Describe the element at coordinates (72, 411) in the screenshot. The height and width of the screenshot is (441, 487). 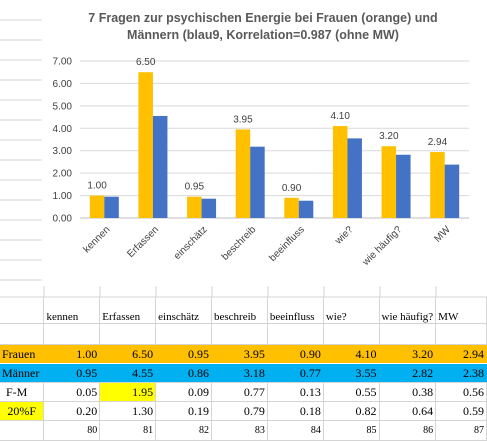
I see `table-cell: 0.20` at that location.